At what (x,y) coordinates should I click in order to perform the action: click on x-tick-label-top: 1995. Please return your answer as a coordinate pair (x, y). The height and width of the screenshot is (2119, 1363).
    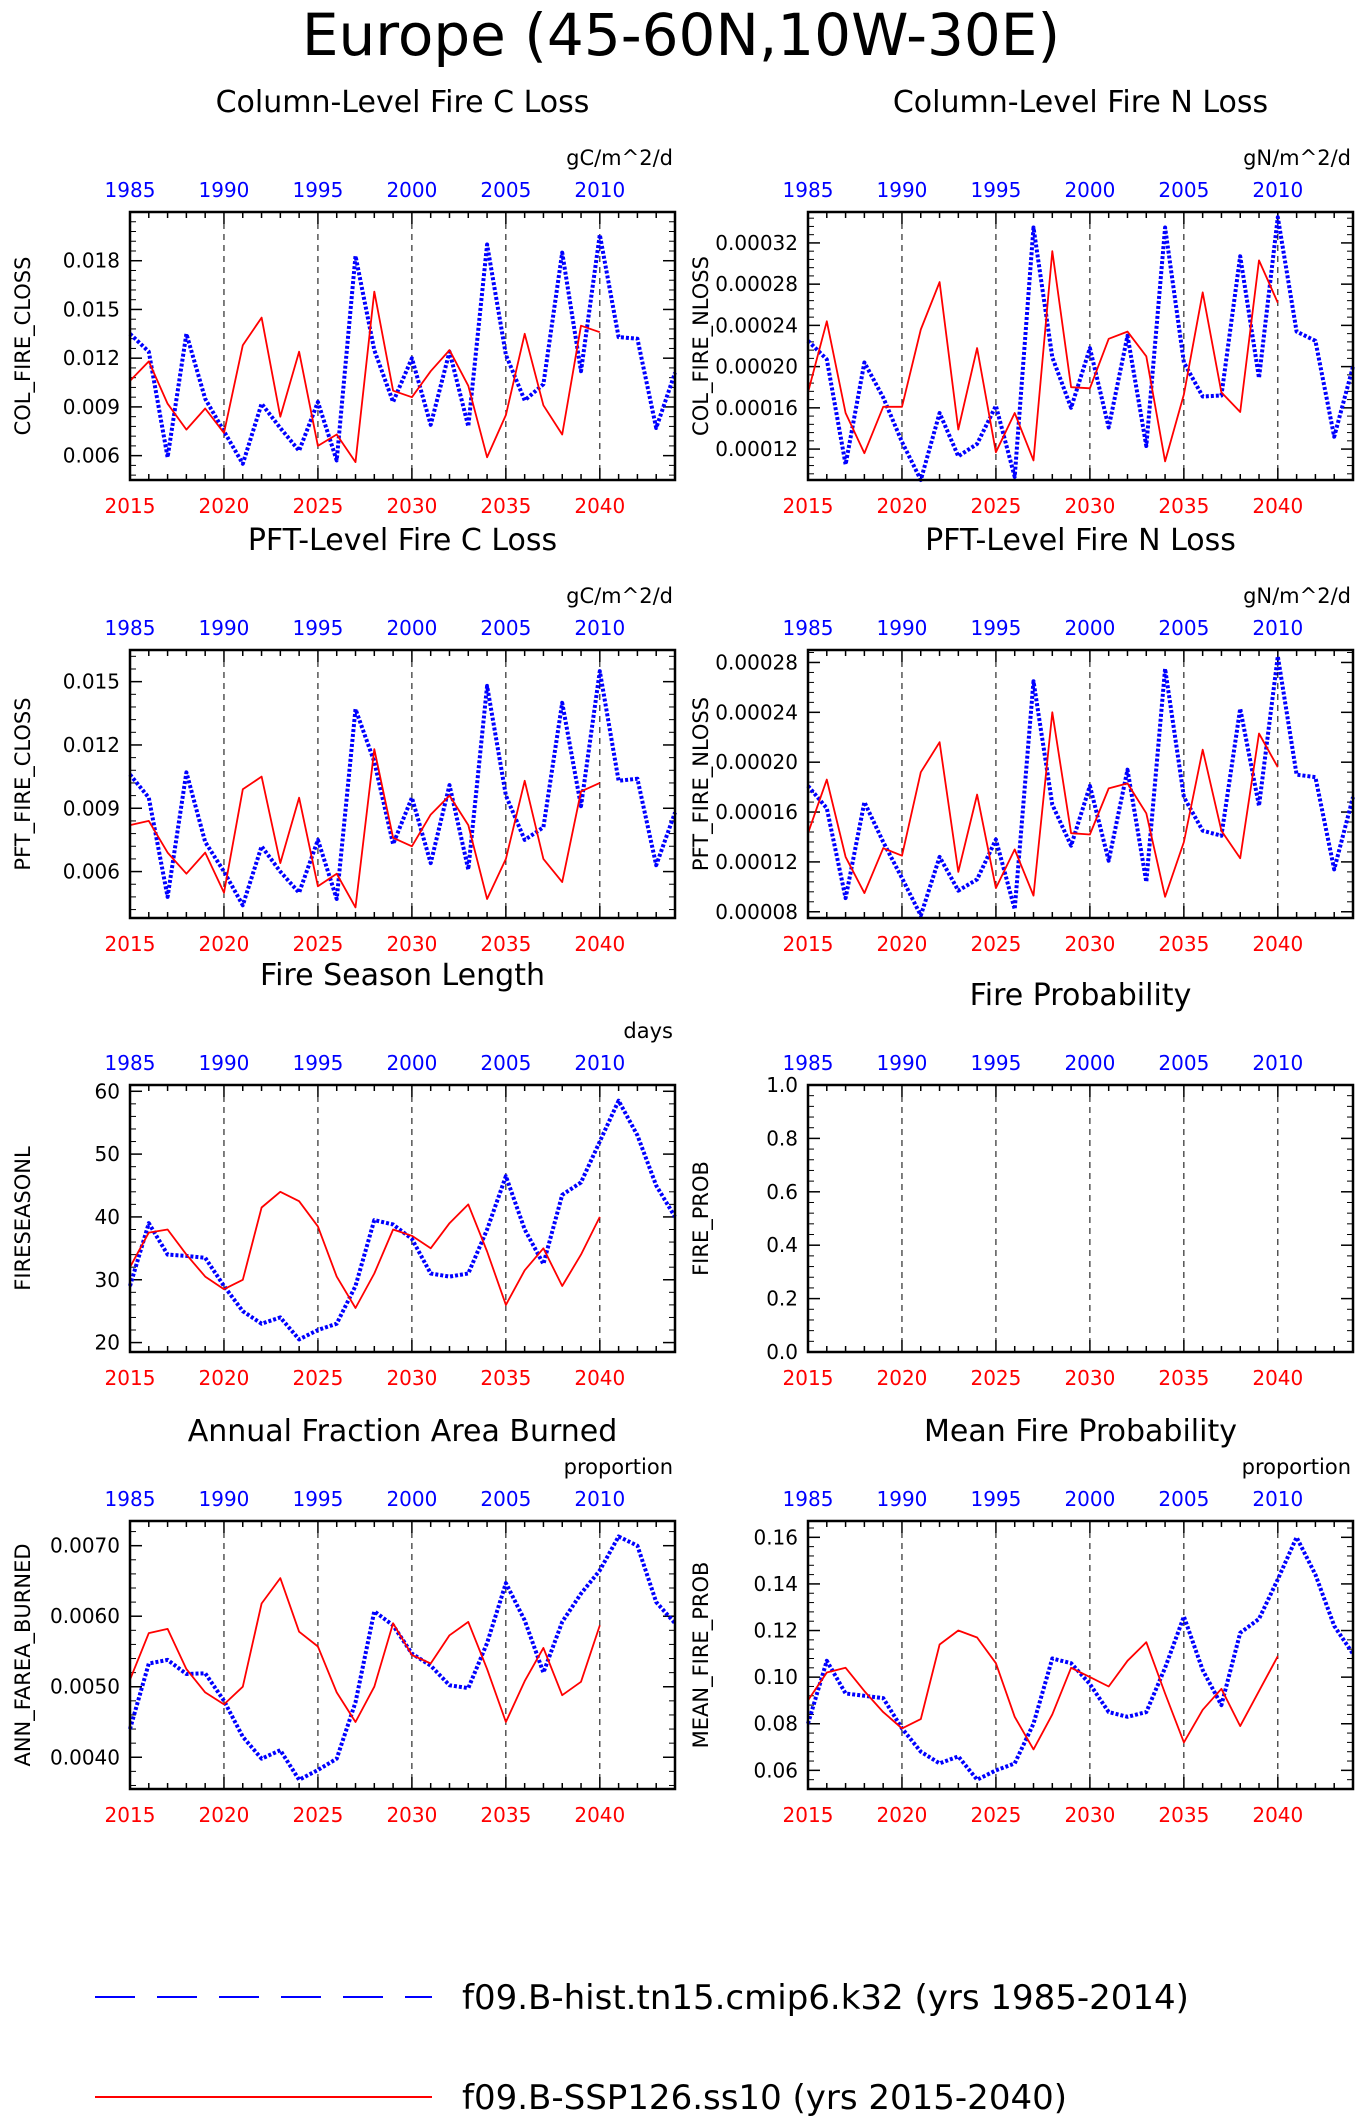
    Looking at the image, I should click on (317, 190).